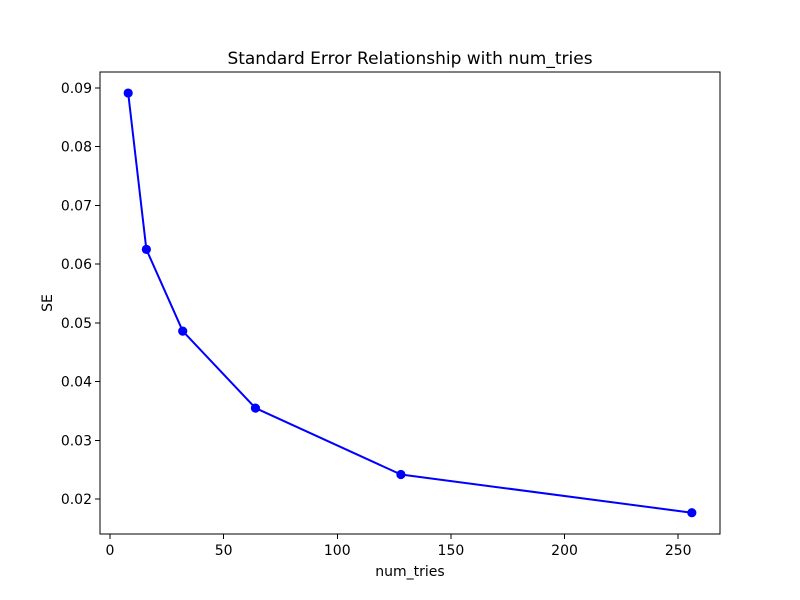 Image resolution: width=800 pixels, height=600 pixels. What do you see at coordinates (76, 89) in the screenshot?
I see `y-tick-label: 0.09` at bounding box center [76, 89].